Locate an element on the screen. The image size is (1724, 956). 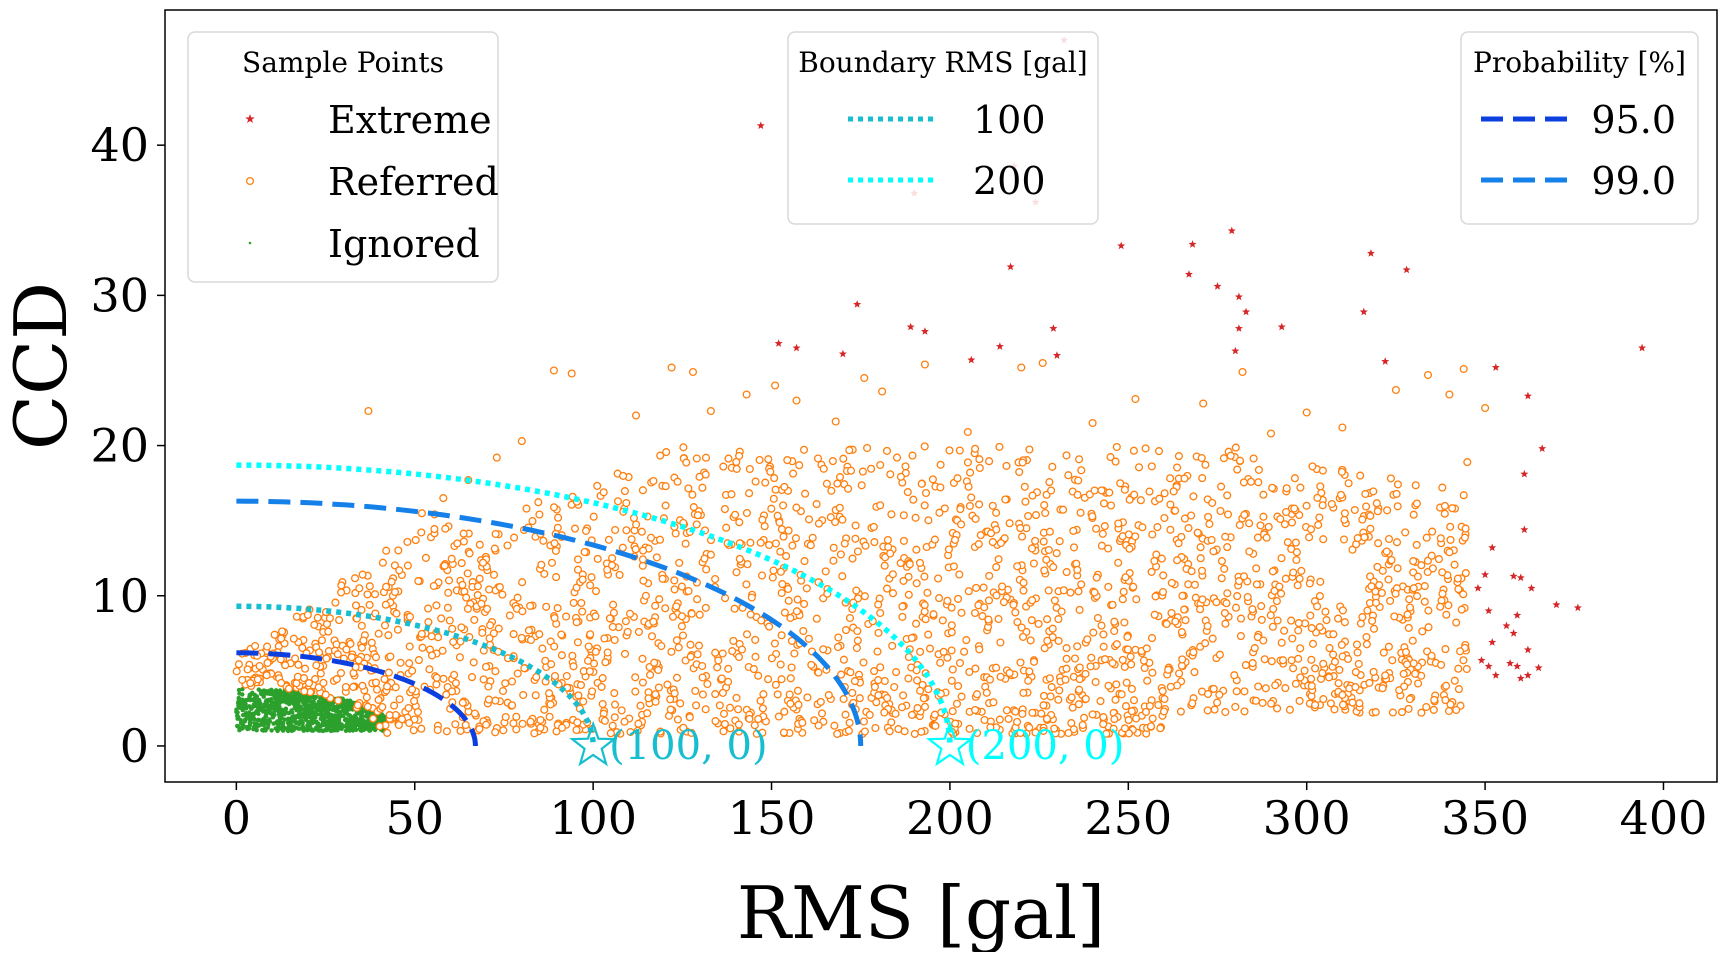
y-tick-label: 30 is located at coordinates (119, 295).